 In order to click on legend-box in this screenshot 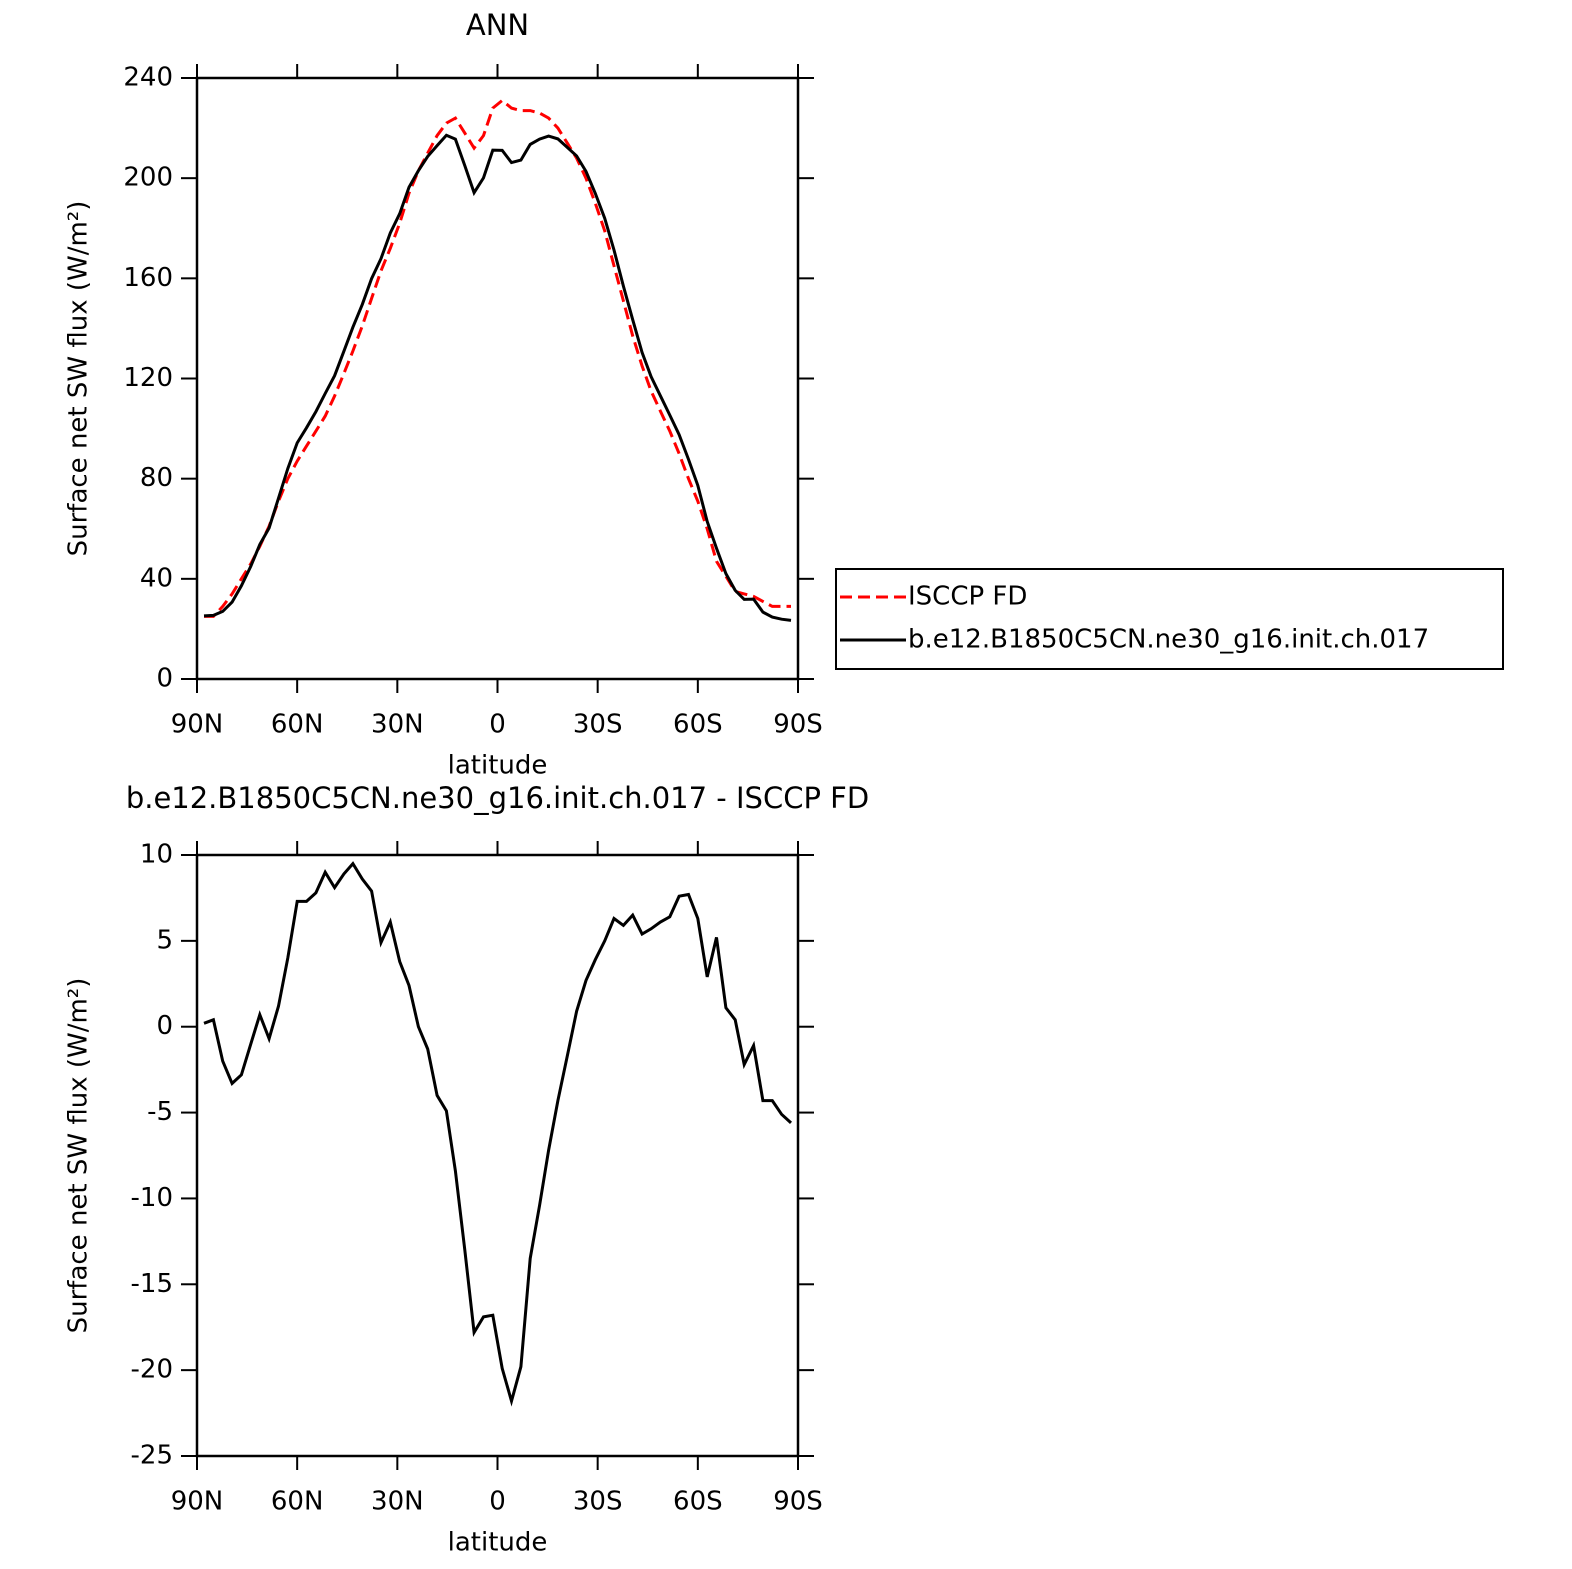, I will do `click(1169, 619)`.